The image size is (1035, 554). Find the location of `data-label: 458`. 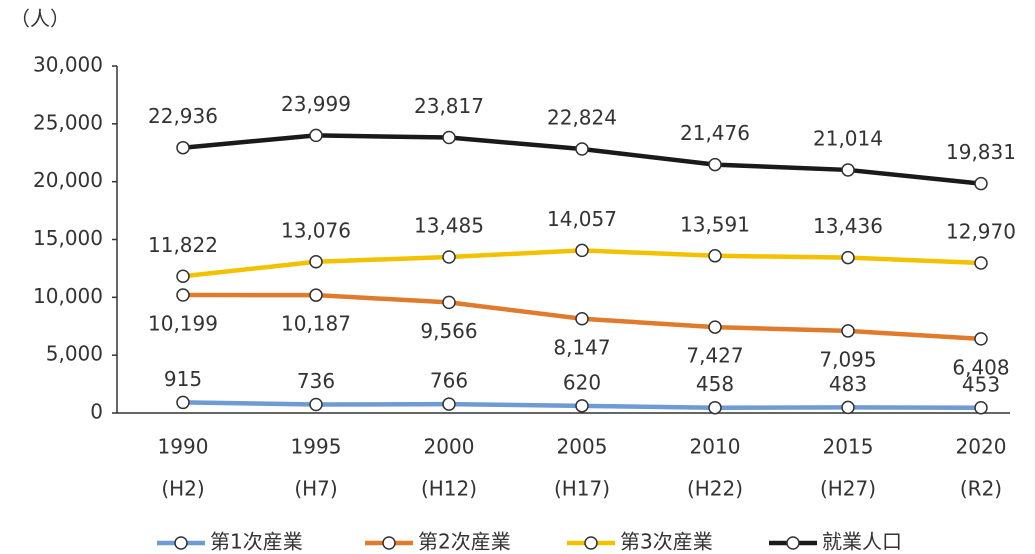

data-label: 458 is located at coordinates (715, 384).